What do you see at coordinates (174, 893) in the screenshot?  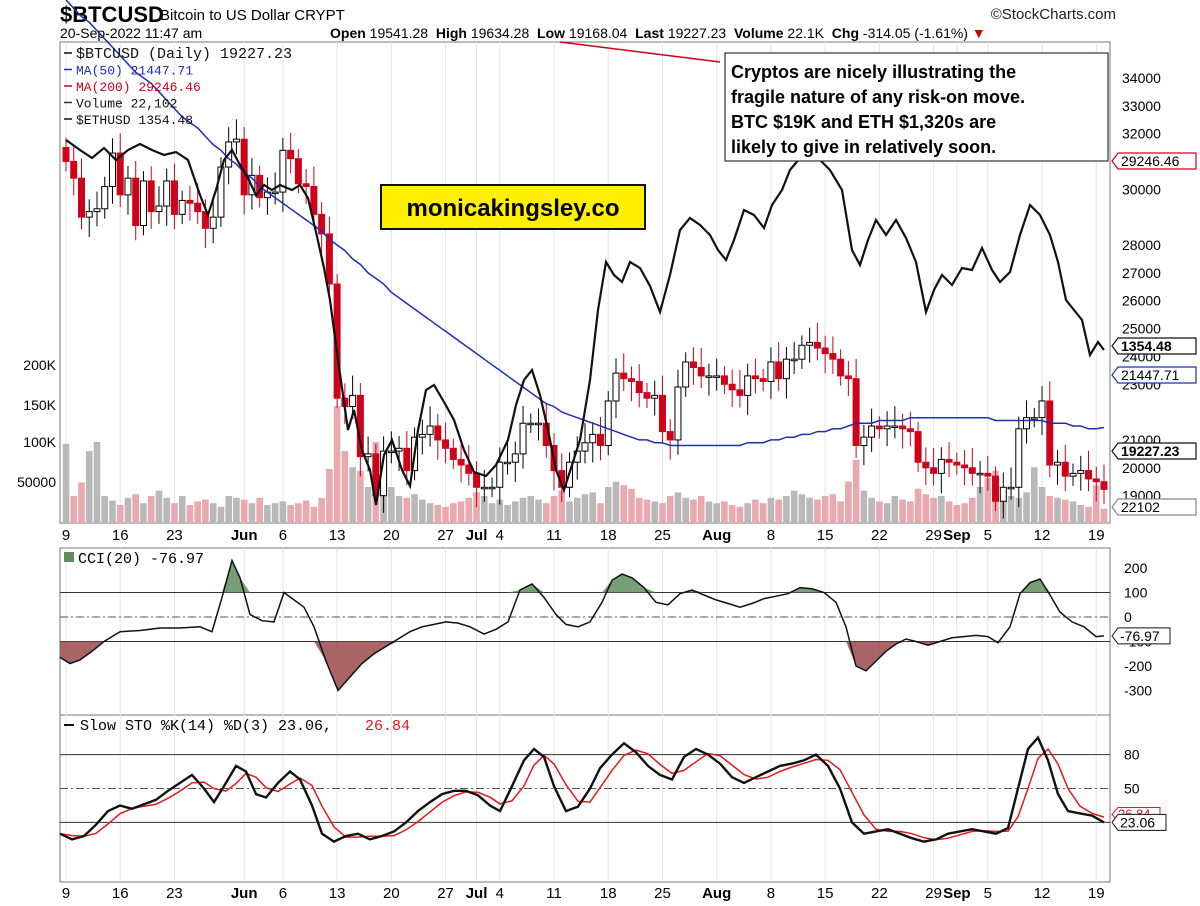 I see `x-tick-label: 23` at bounding box center [174, 893].